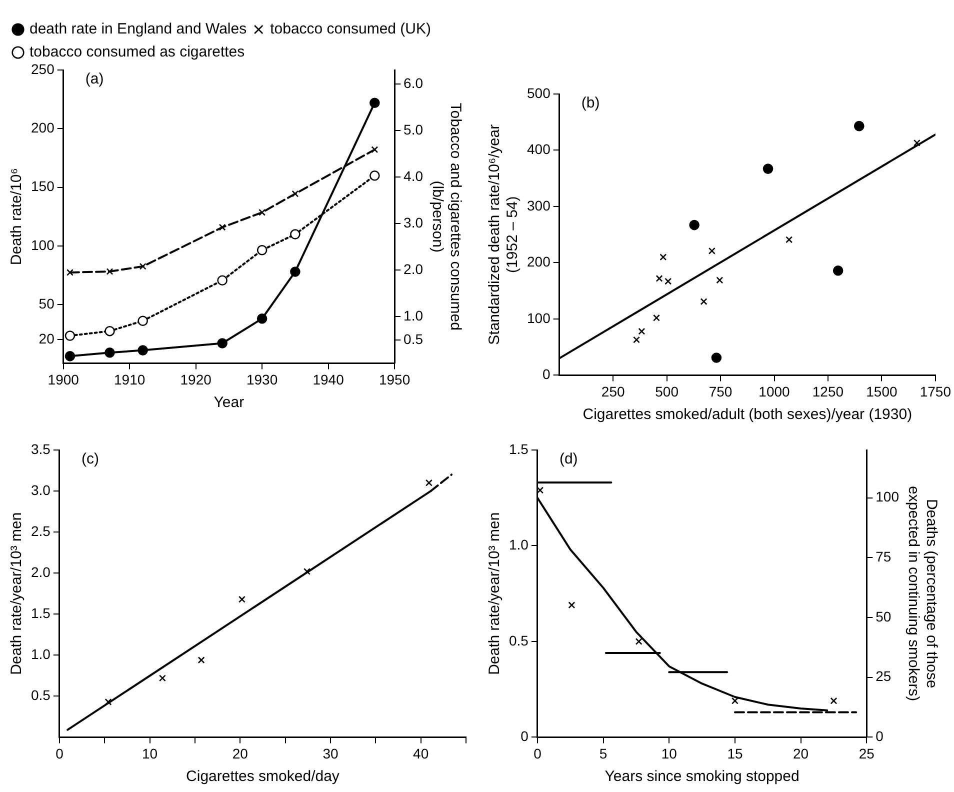 The width and height of the screenshot is (954, 792). I want to click on y2-tick-label: 5.0, so click(414, 129).